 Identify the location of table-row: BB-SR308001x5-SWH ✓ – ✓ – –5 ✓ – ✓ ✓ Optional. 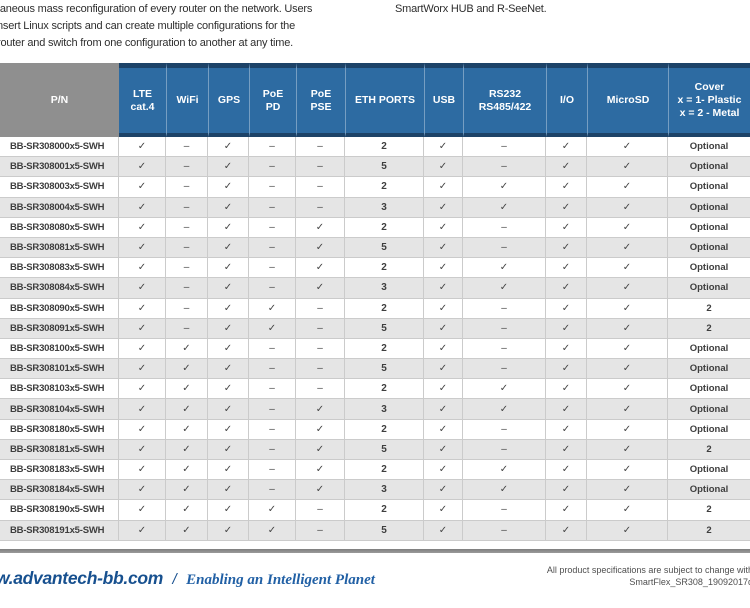
(375, 167).